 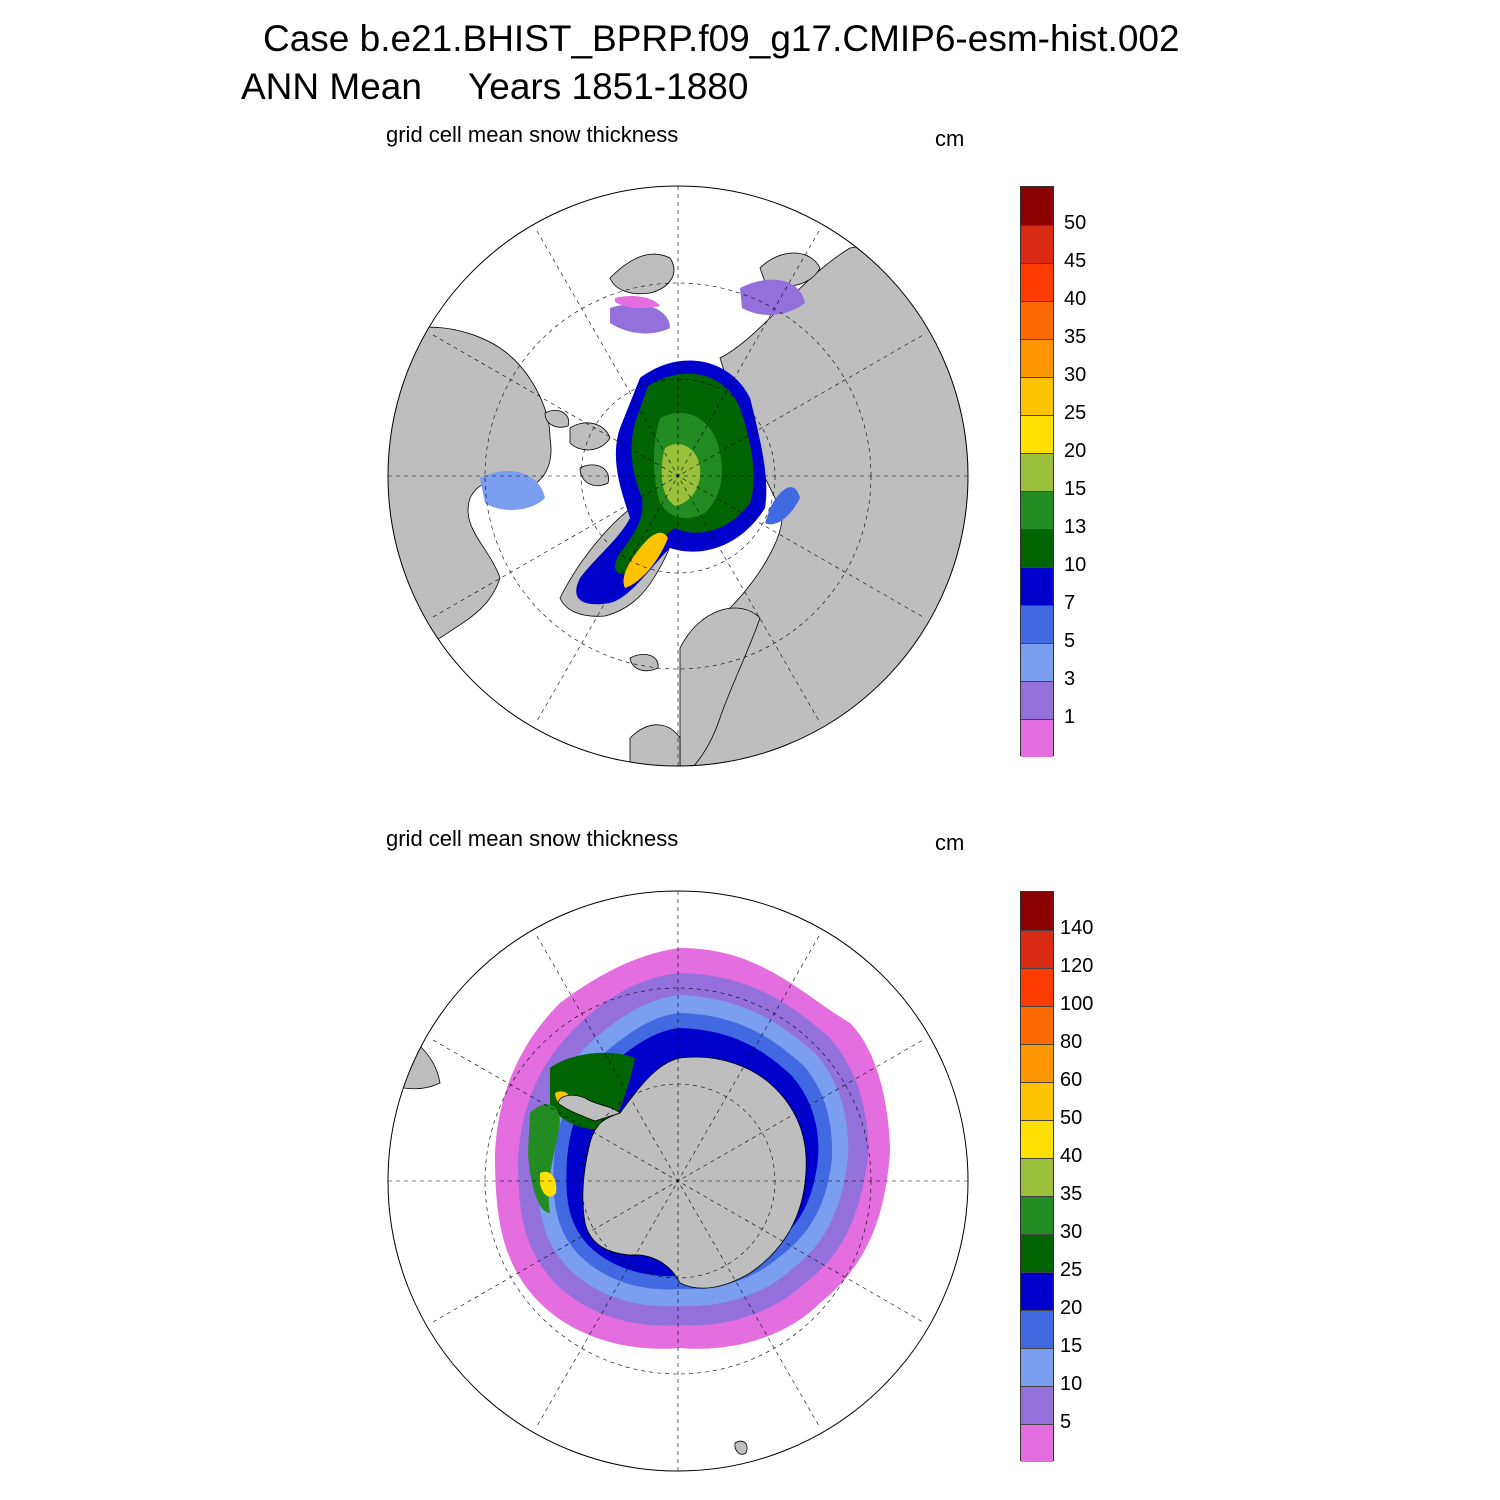 What do you see at coordinates (1071, 1042) in the screenshot?
I see `colorbar-tick-label: 80` at bounding box center [1071, 1042].